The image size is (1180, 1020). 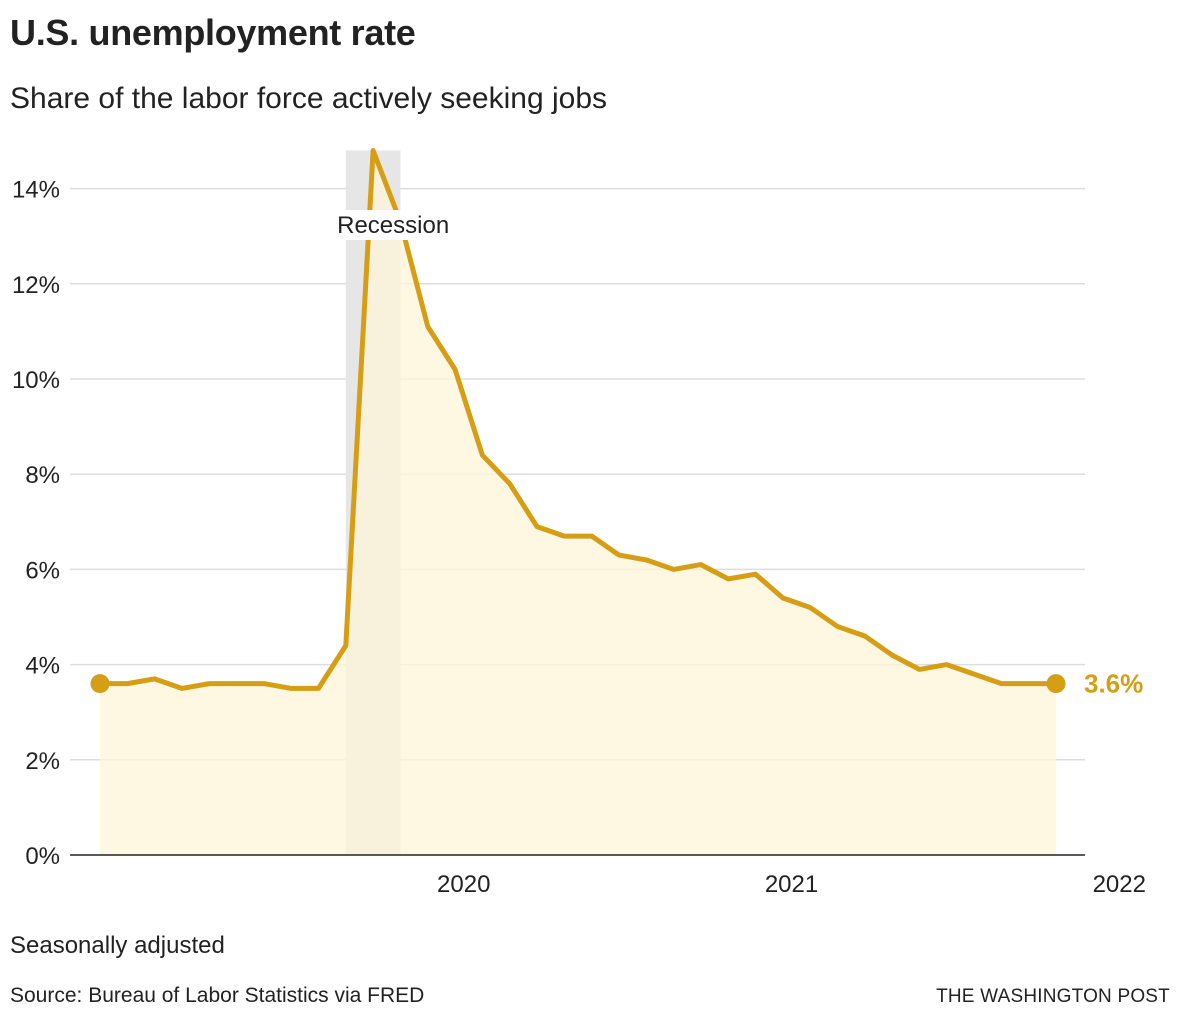 I want to click on y-tick-label-10: 10%, so click(x=36, y=380).